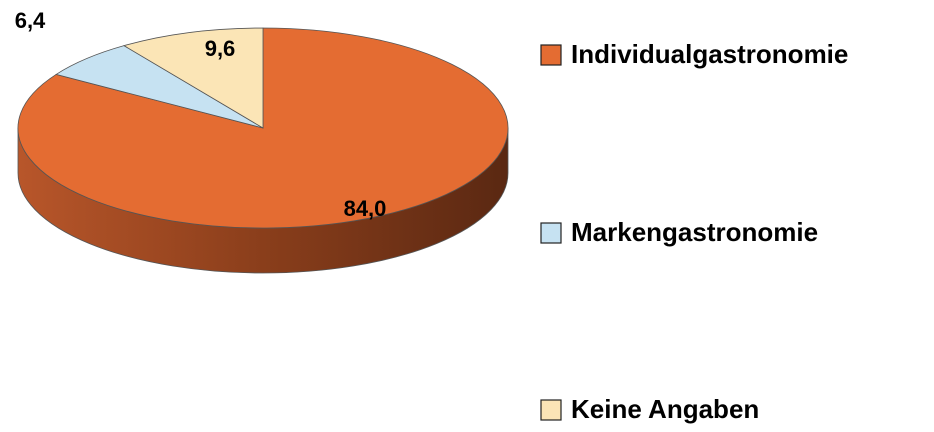 The width and height of the screenshot is (934, 432). What do you see at coordinates (220, 48) in the screenshot?
I see `data-label: 9,6` at bounding box center [220, 48].